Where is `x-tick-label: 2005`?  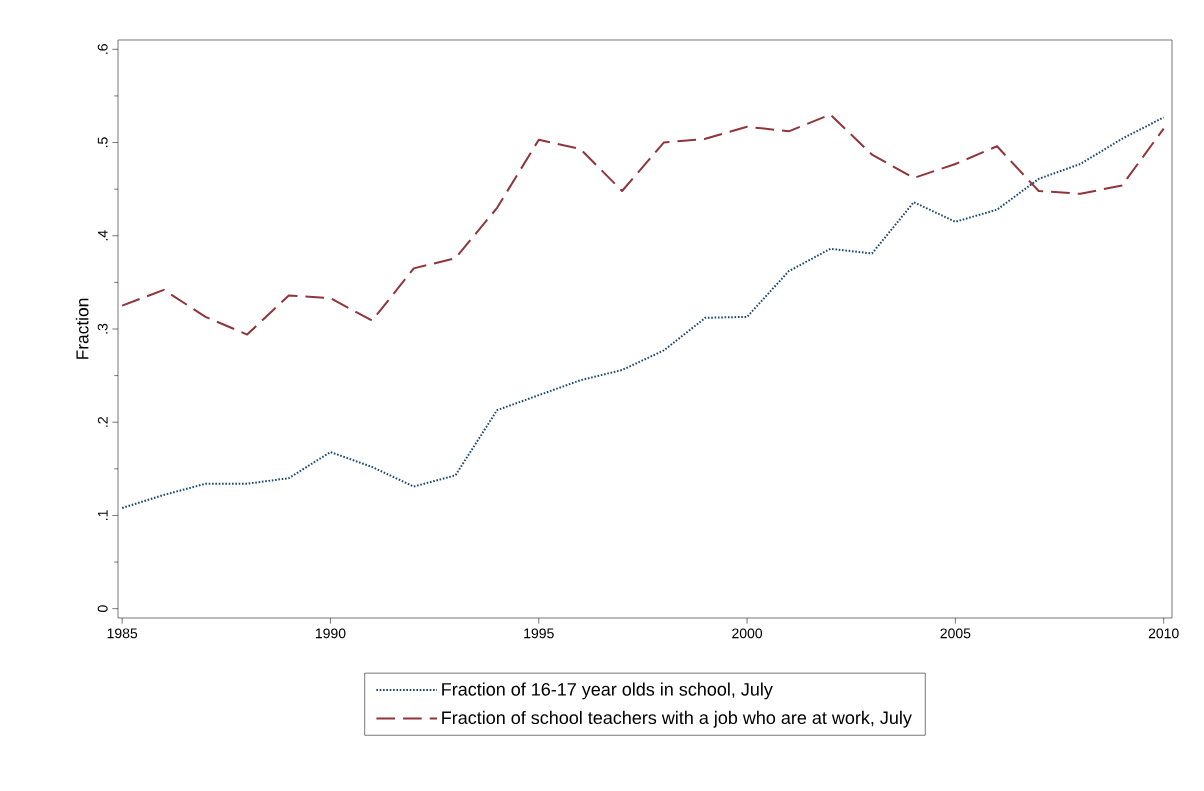 x-tick-label: 2005 is located at coordinates (955, 633).